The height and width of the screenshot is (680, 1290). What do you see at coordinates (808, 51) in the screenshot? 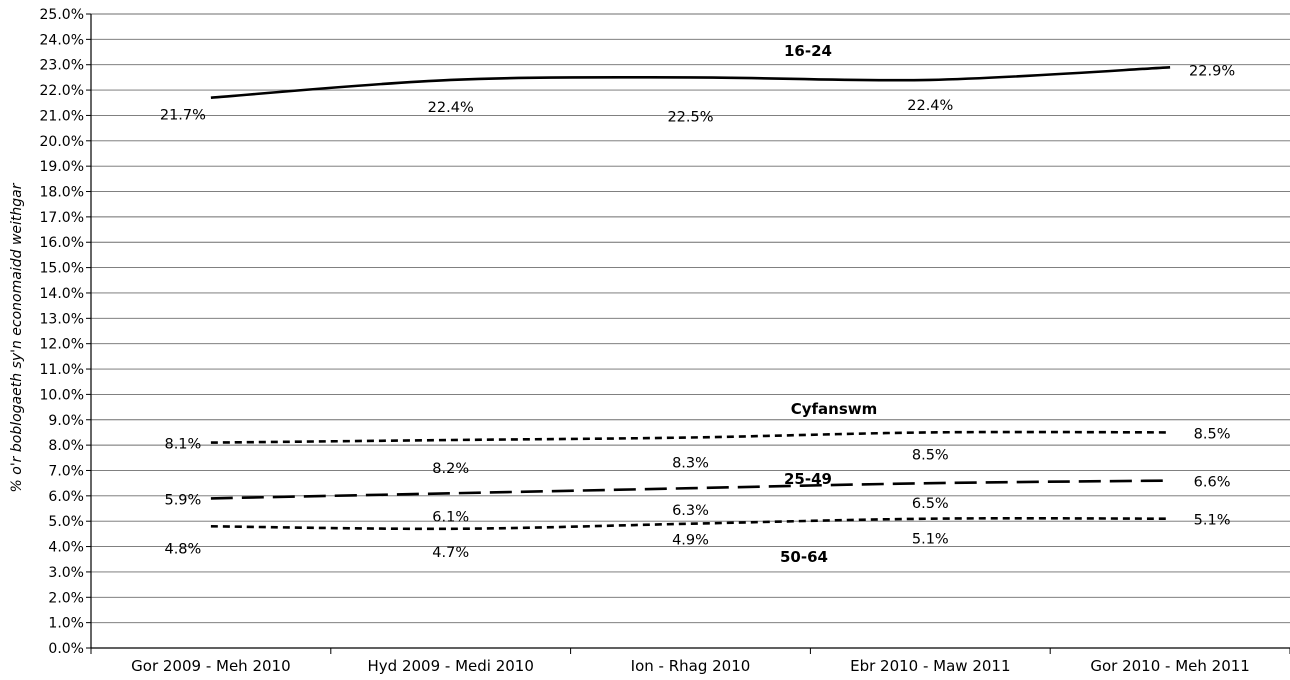
I see `series-name-label: 16-24` at bounding box center [808, 51].